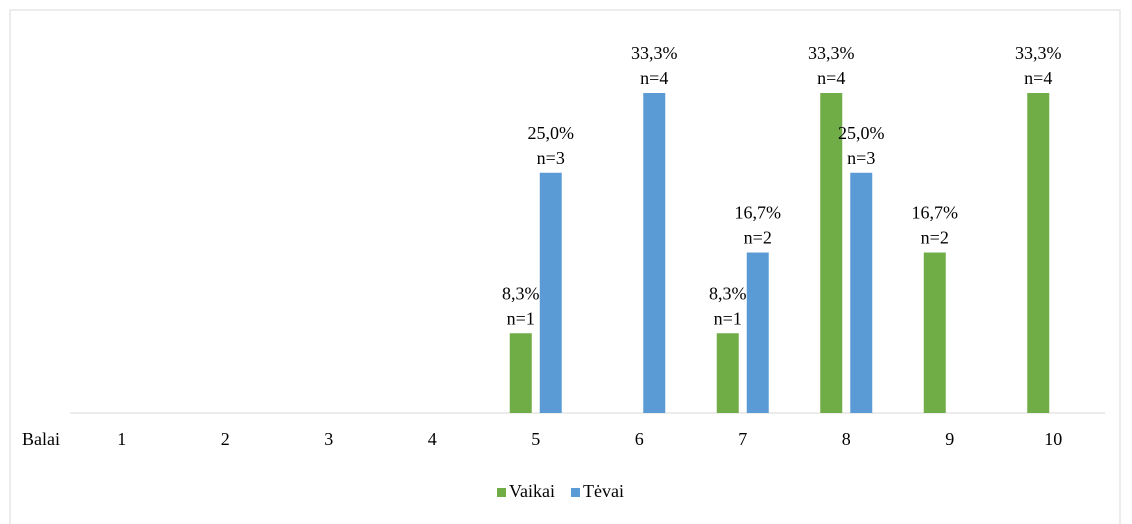 Image resolution: width=1132 pixels, height=524 pixels. I want to click on x-tick-label: 1, so click(121, 439).